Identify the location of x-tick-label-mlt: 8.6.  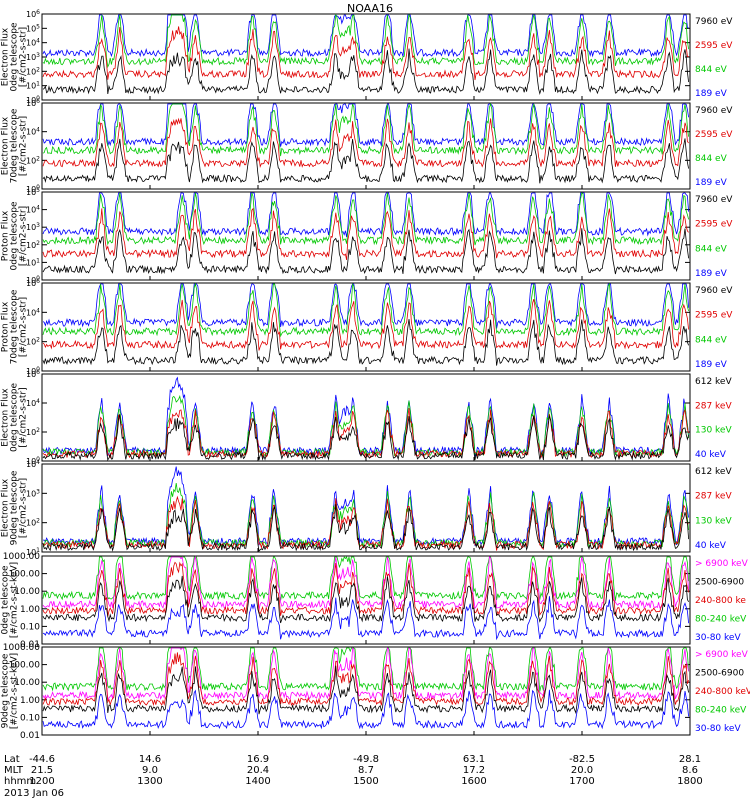
(690, 770).